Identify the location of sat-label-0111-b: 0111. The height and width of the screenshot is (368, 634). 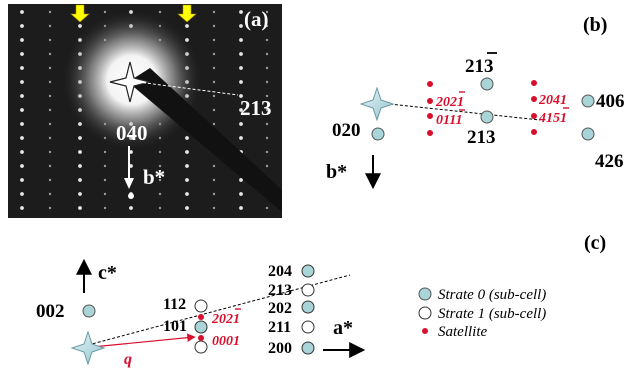
(449, 120).